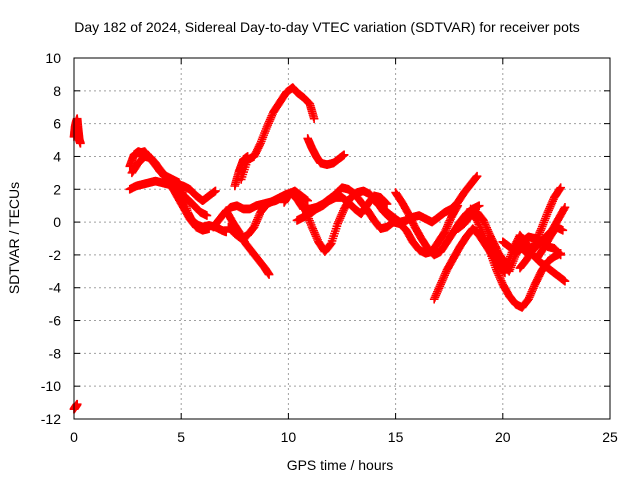  What do you see at coordinates (396, 437) in the screenshot?
I see `x-tick-label: 15` at bounding box center [396, 437].